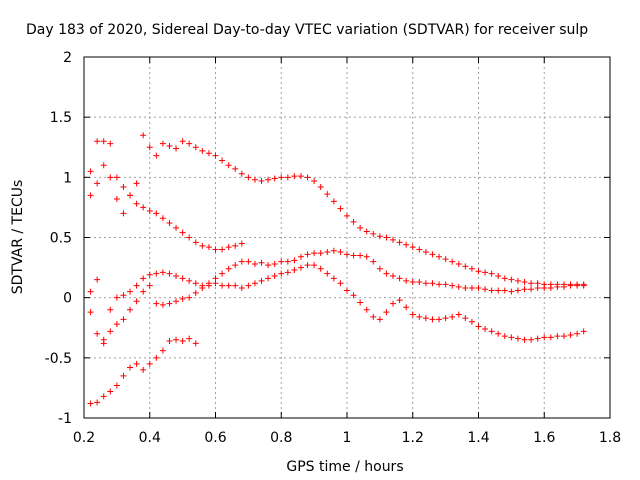 This screenshot has width=640, height=480. What do you see at coordinates (84, 438) in the screenshot?
I see `x-tick-label: 0.2` at bounding box center [84, 438].